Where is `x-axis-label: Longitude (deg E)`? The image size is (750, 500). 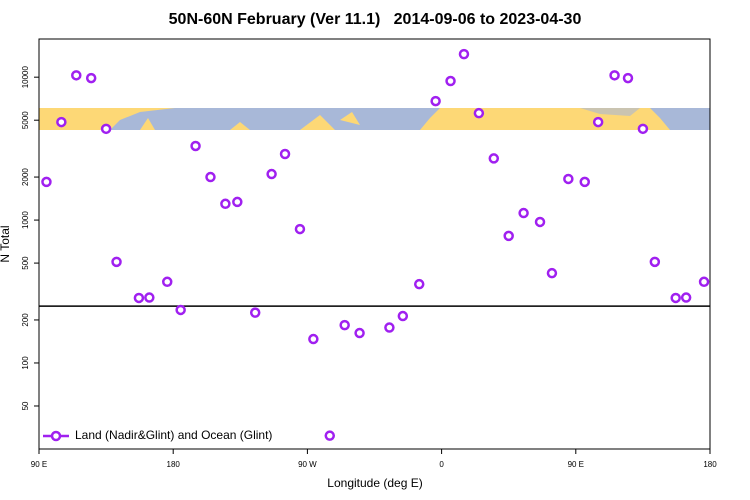
x-axis-label: Longitude (deg E) is located at coordinates (374, 483).